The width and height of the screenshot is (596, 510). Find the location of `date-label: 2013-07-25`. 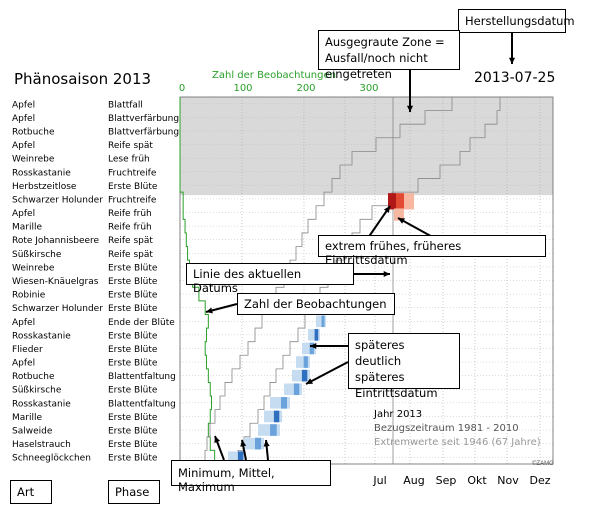

date-label: 2013-07-25 is located at coordinates (515, 78).